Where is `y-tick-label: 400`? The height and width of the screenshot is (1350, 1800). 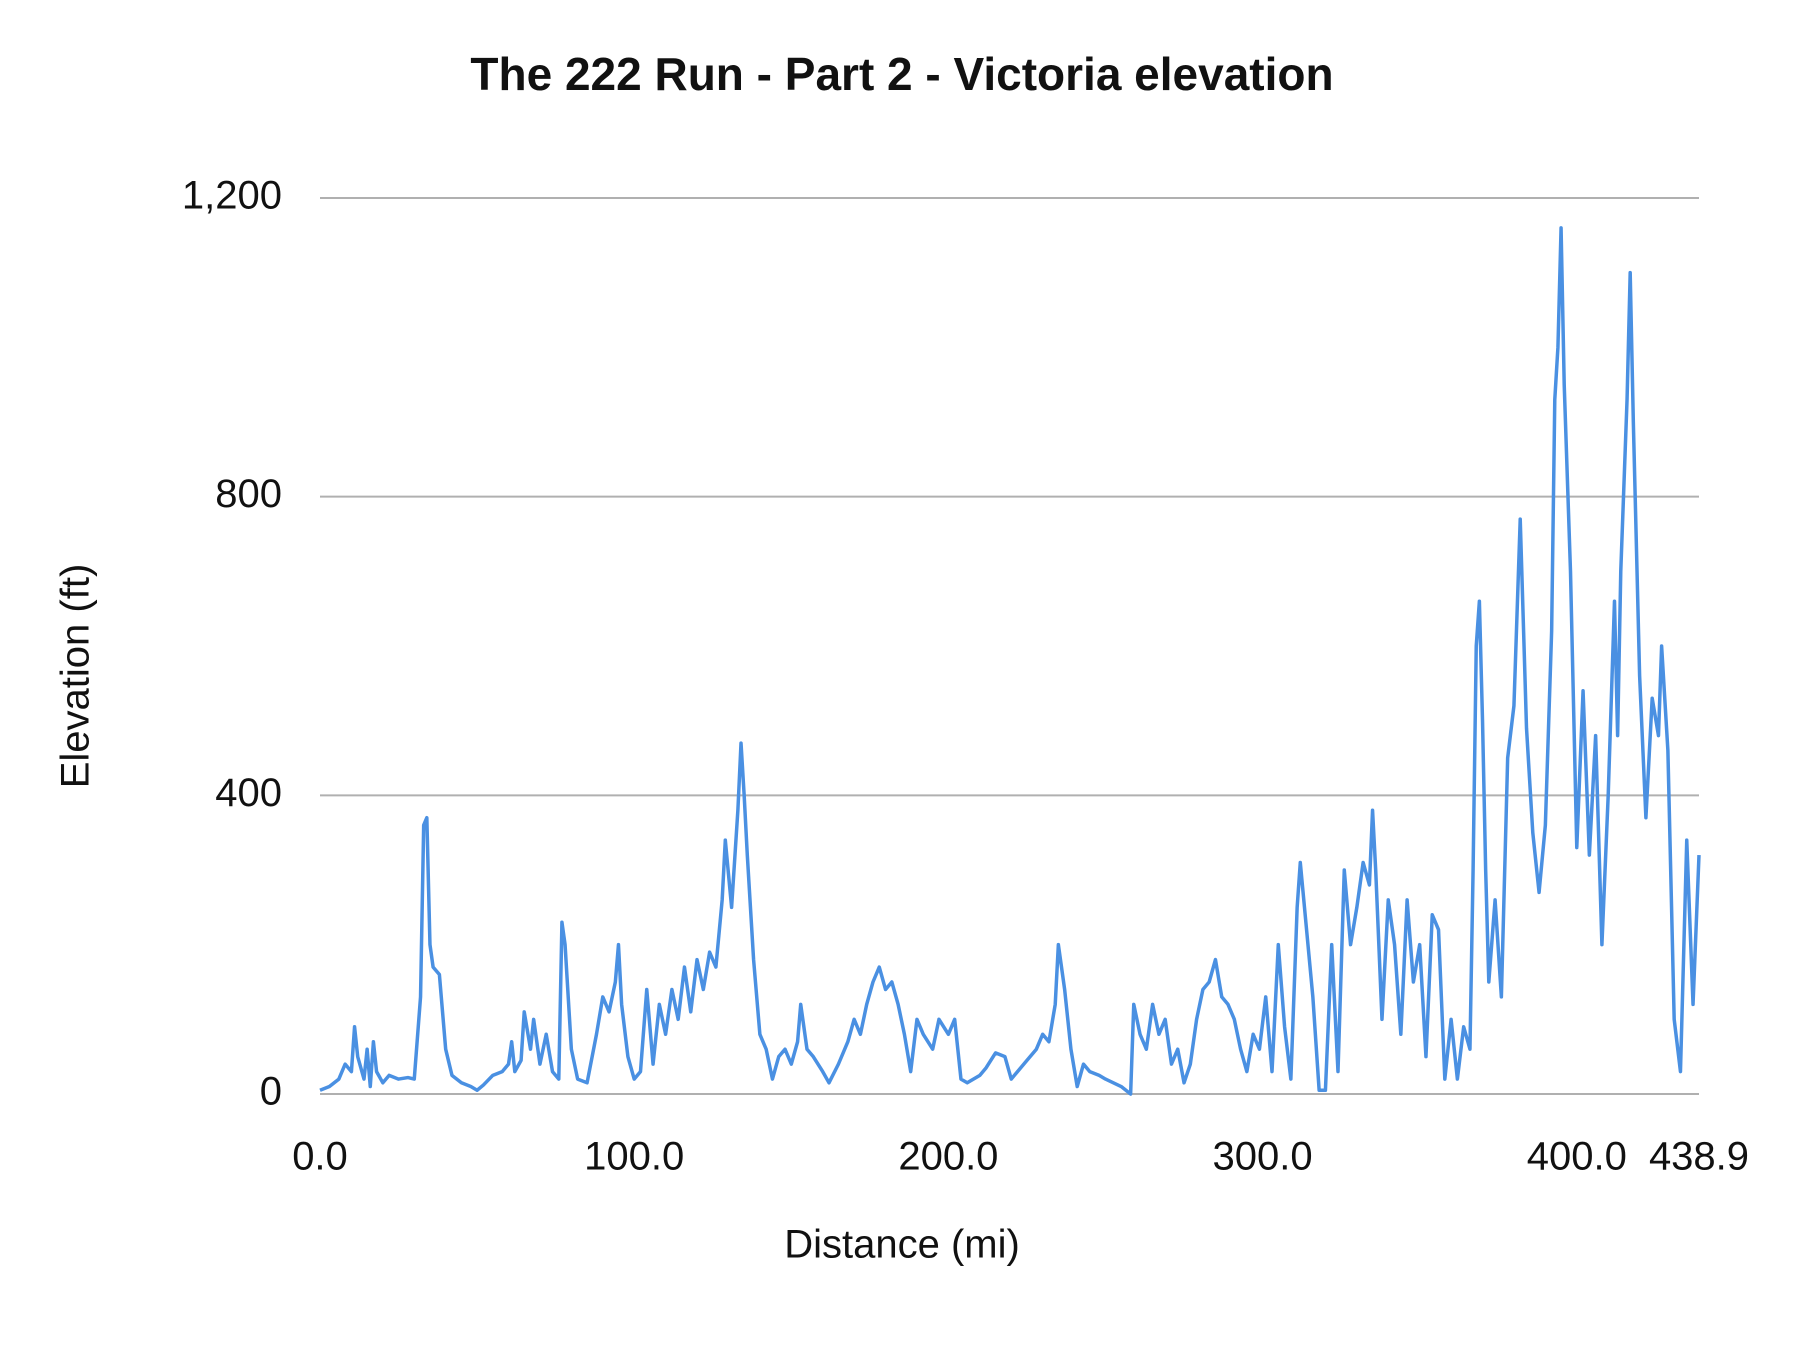 y-tick-label: 400 is located at coordinates (248, 793).